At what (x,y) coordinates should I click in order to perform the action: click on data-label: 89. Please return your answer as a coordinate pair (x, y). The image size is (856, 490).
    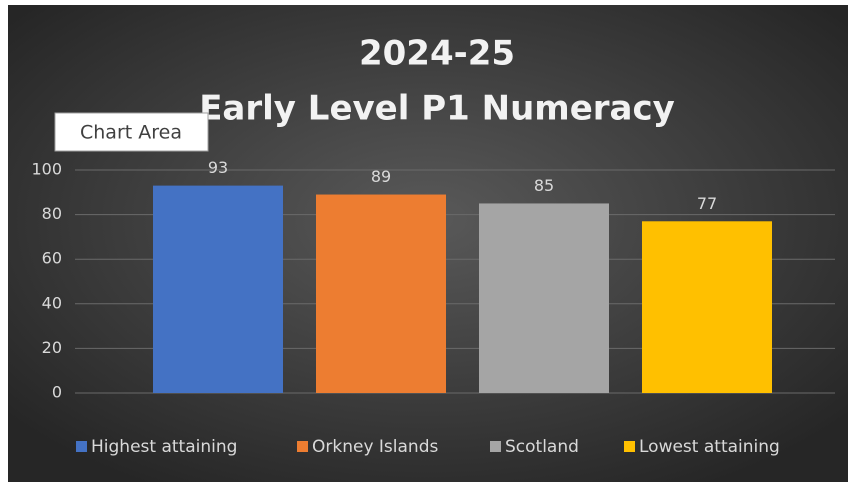
    Looking at the image, I should click on (381, 176).